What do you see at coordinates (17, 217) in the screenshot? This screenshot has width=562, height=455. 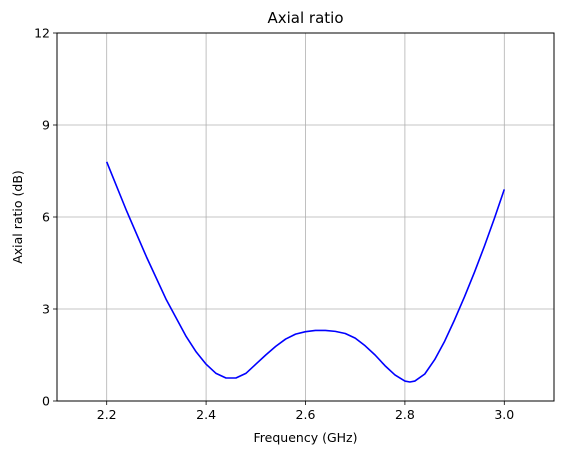 I see `y-axis-label: Axial ratio (dB)` at bounding box center [17, 217].